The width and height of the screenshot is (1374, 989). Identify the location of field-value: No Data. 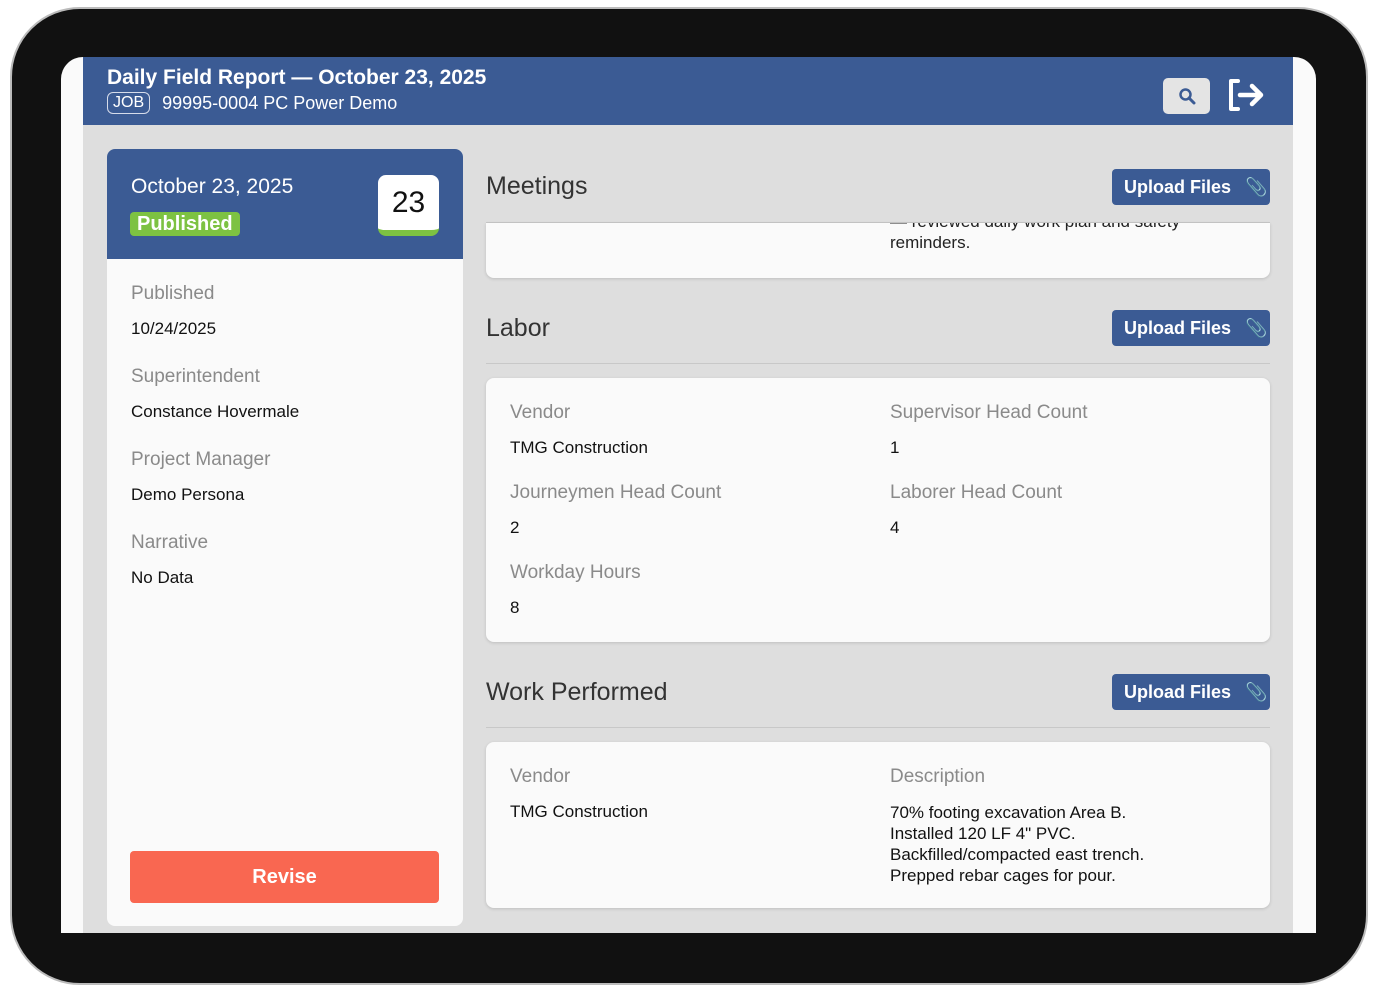
(162, 577).